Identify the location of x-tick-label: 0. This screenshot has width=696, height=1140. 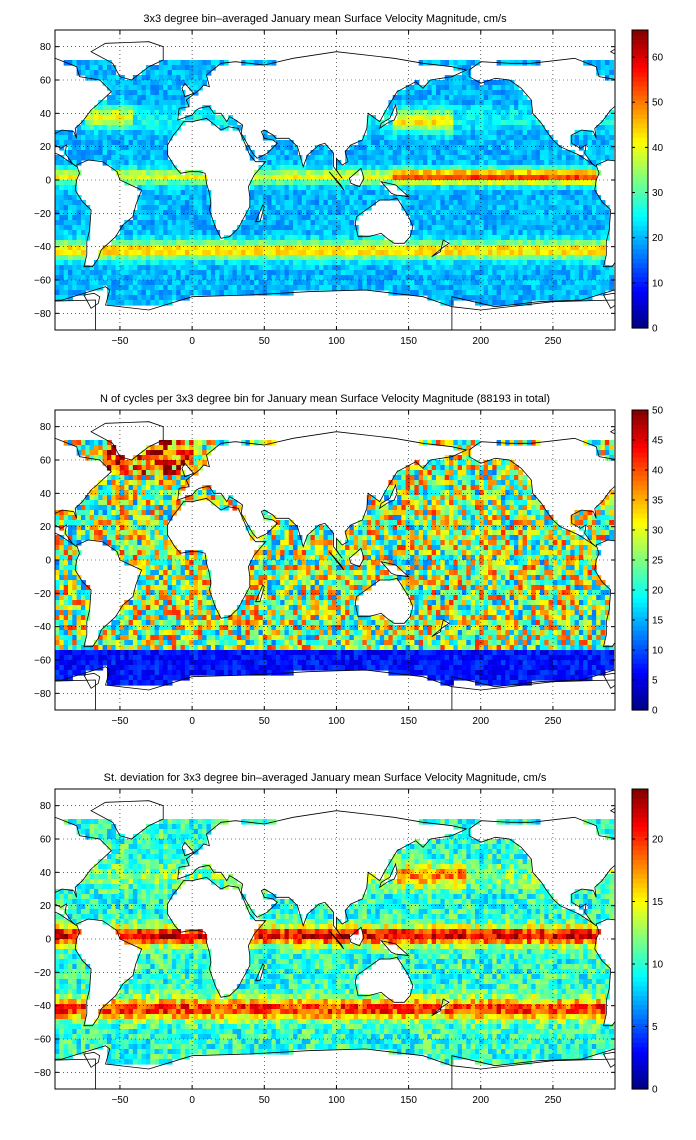
(192, 341).